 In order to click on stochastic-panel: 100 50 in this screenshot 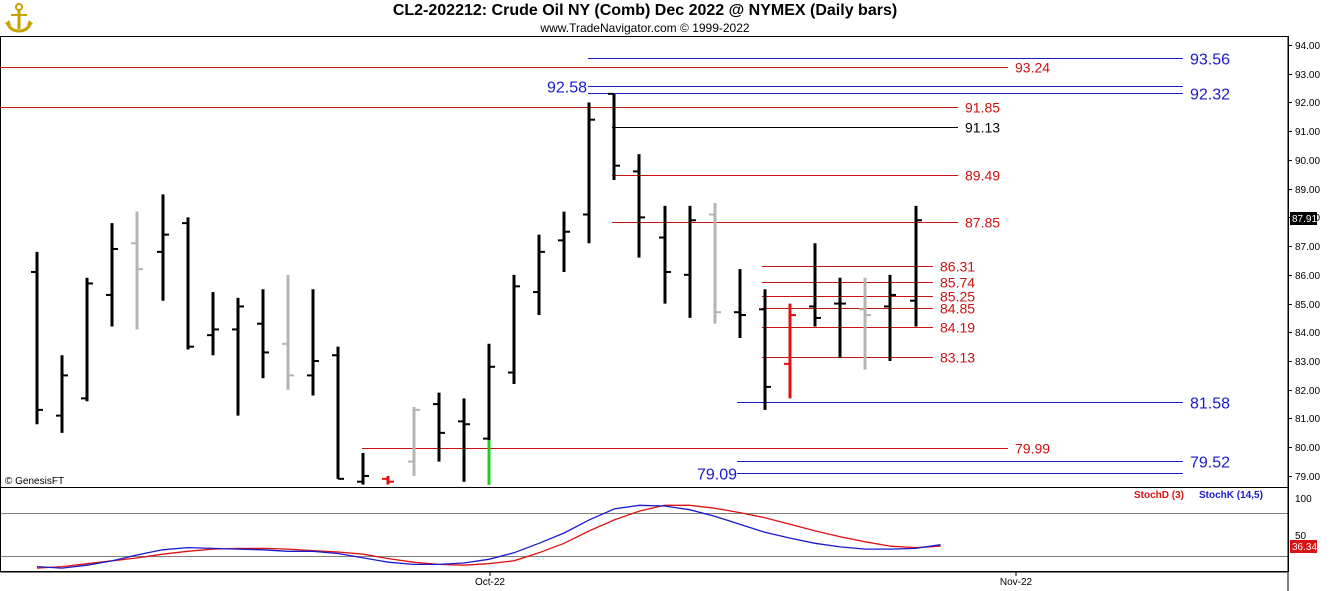, I will do `click(656, 531)`.